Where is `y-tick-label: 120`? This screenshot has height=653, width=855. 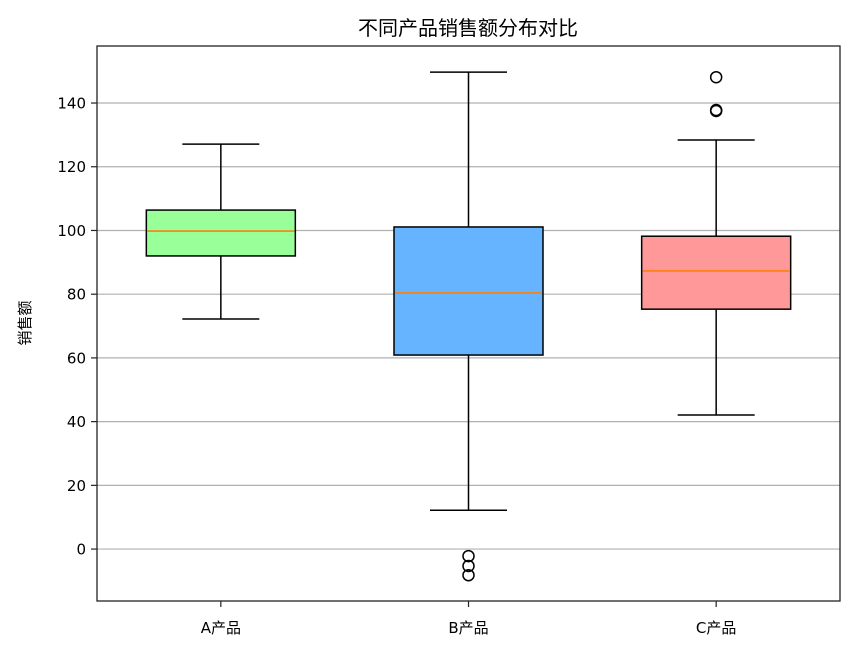
y-tick-label: 120 is located at coordinates (71, 167).